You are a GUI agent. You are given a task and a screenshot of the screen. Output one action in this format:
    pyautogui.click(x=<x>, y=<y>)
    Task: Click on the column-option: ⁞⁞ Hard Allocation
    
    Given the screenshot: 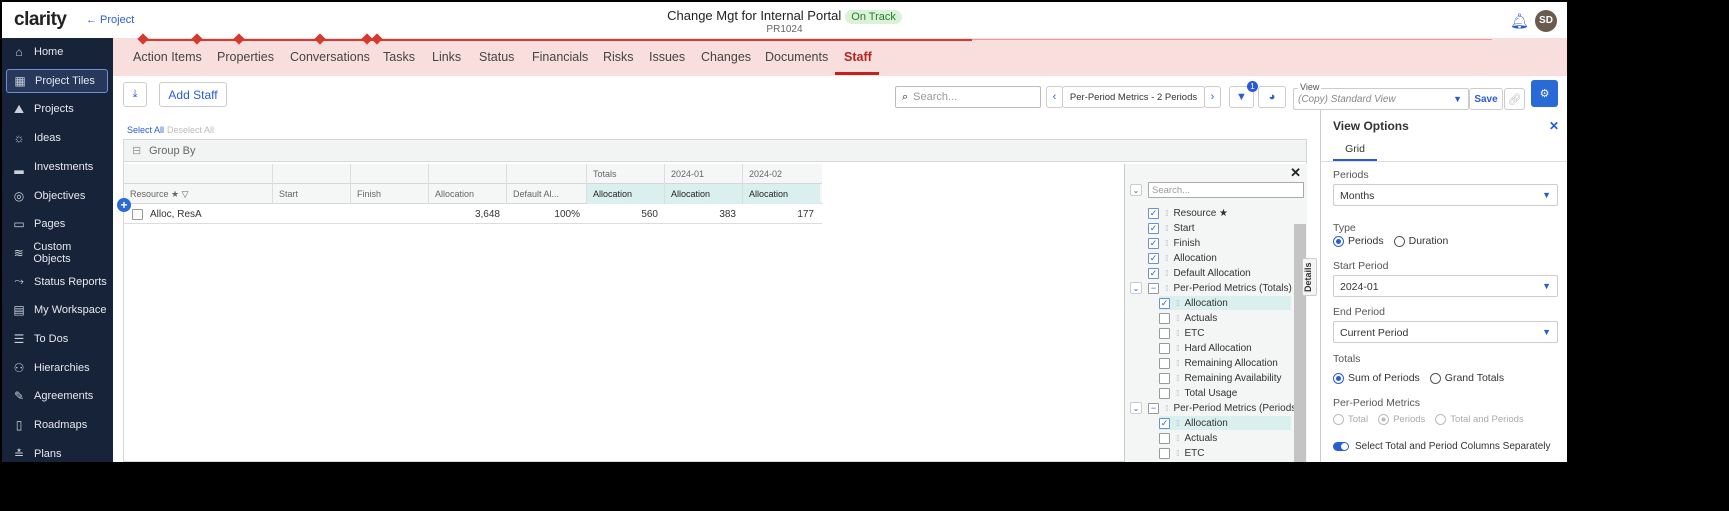 What is the action you would take?
    pyautogui.click(x=1205, y=348)
    